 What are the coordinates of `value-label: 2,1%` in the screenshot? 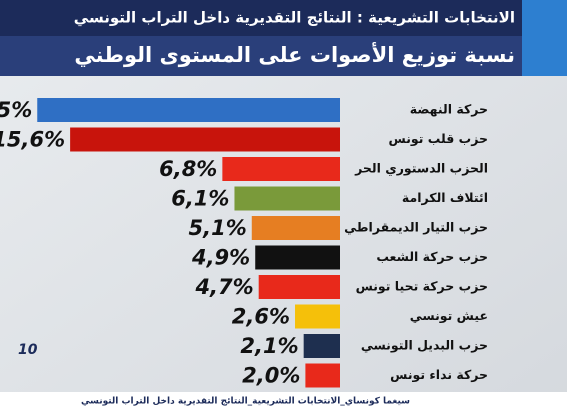 It's located at (269, 346).